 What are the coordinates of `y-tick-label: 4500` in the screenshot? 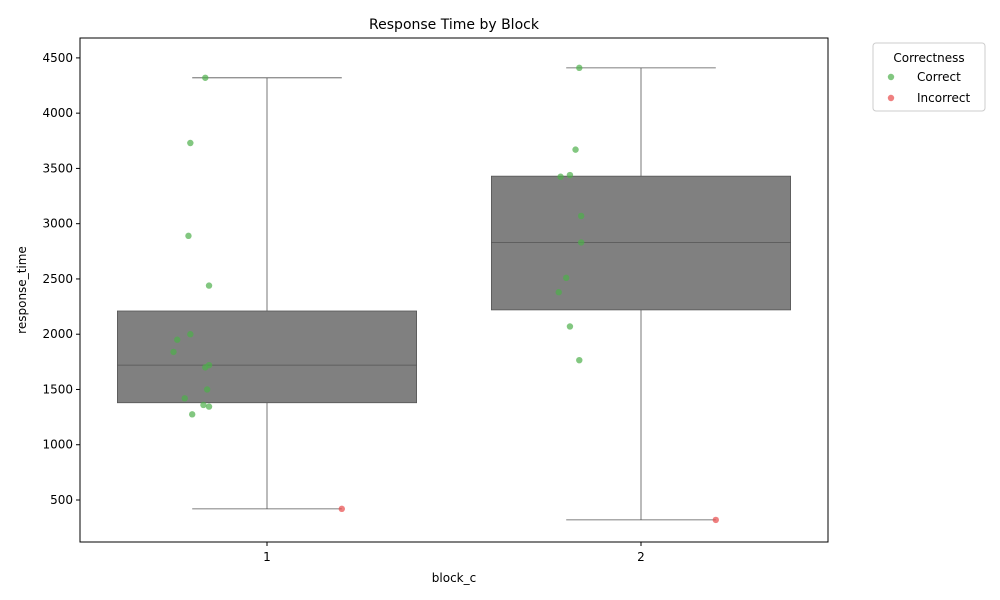 It's located at (57, 58).